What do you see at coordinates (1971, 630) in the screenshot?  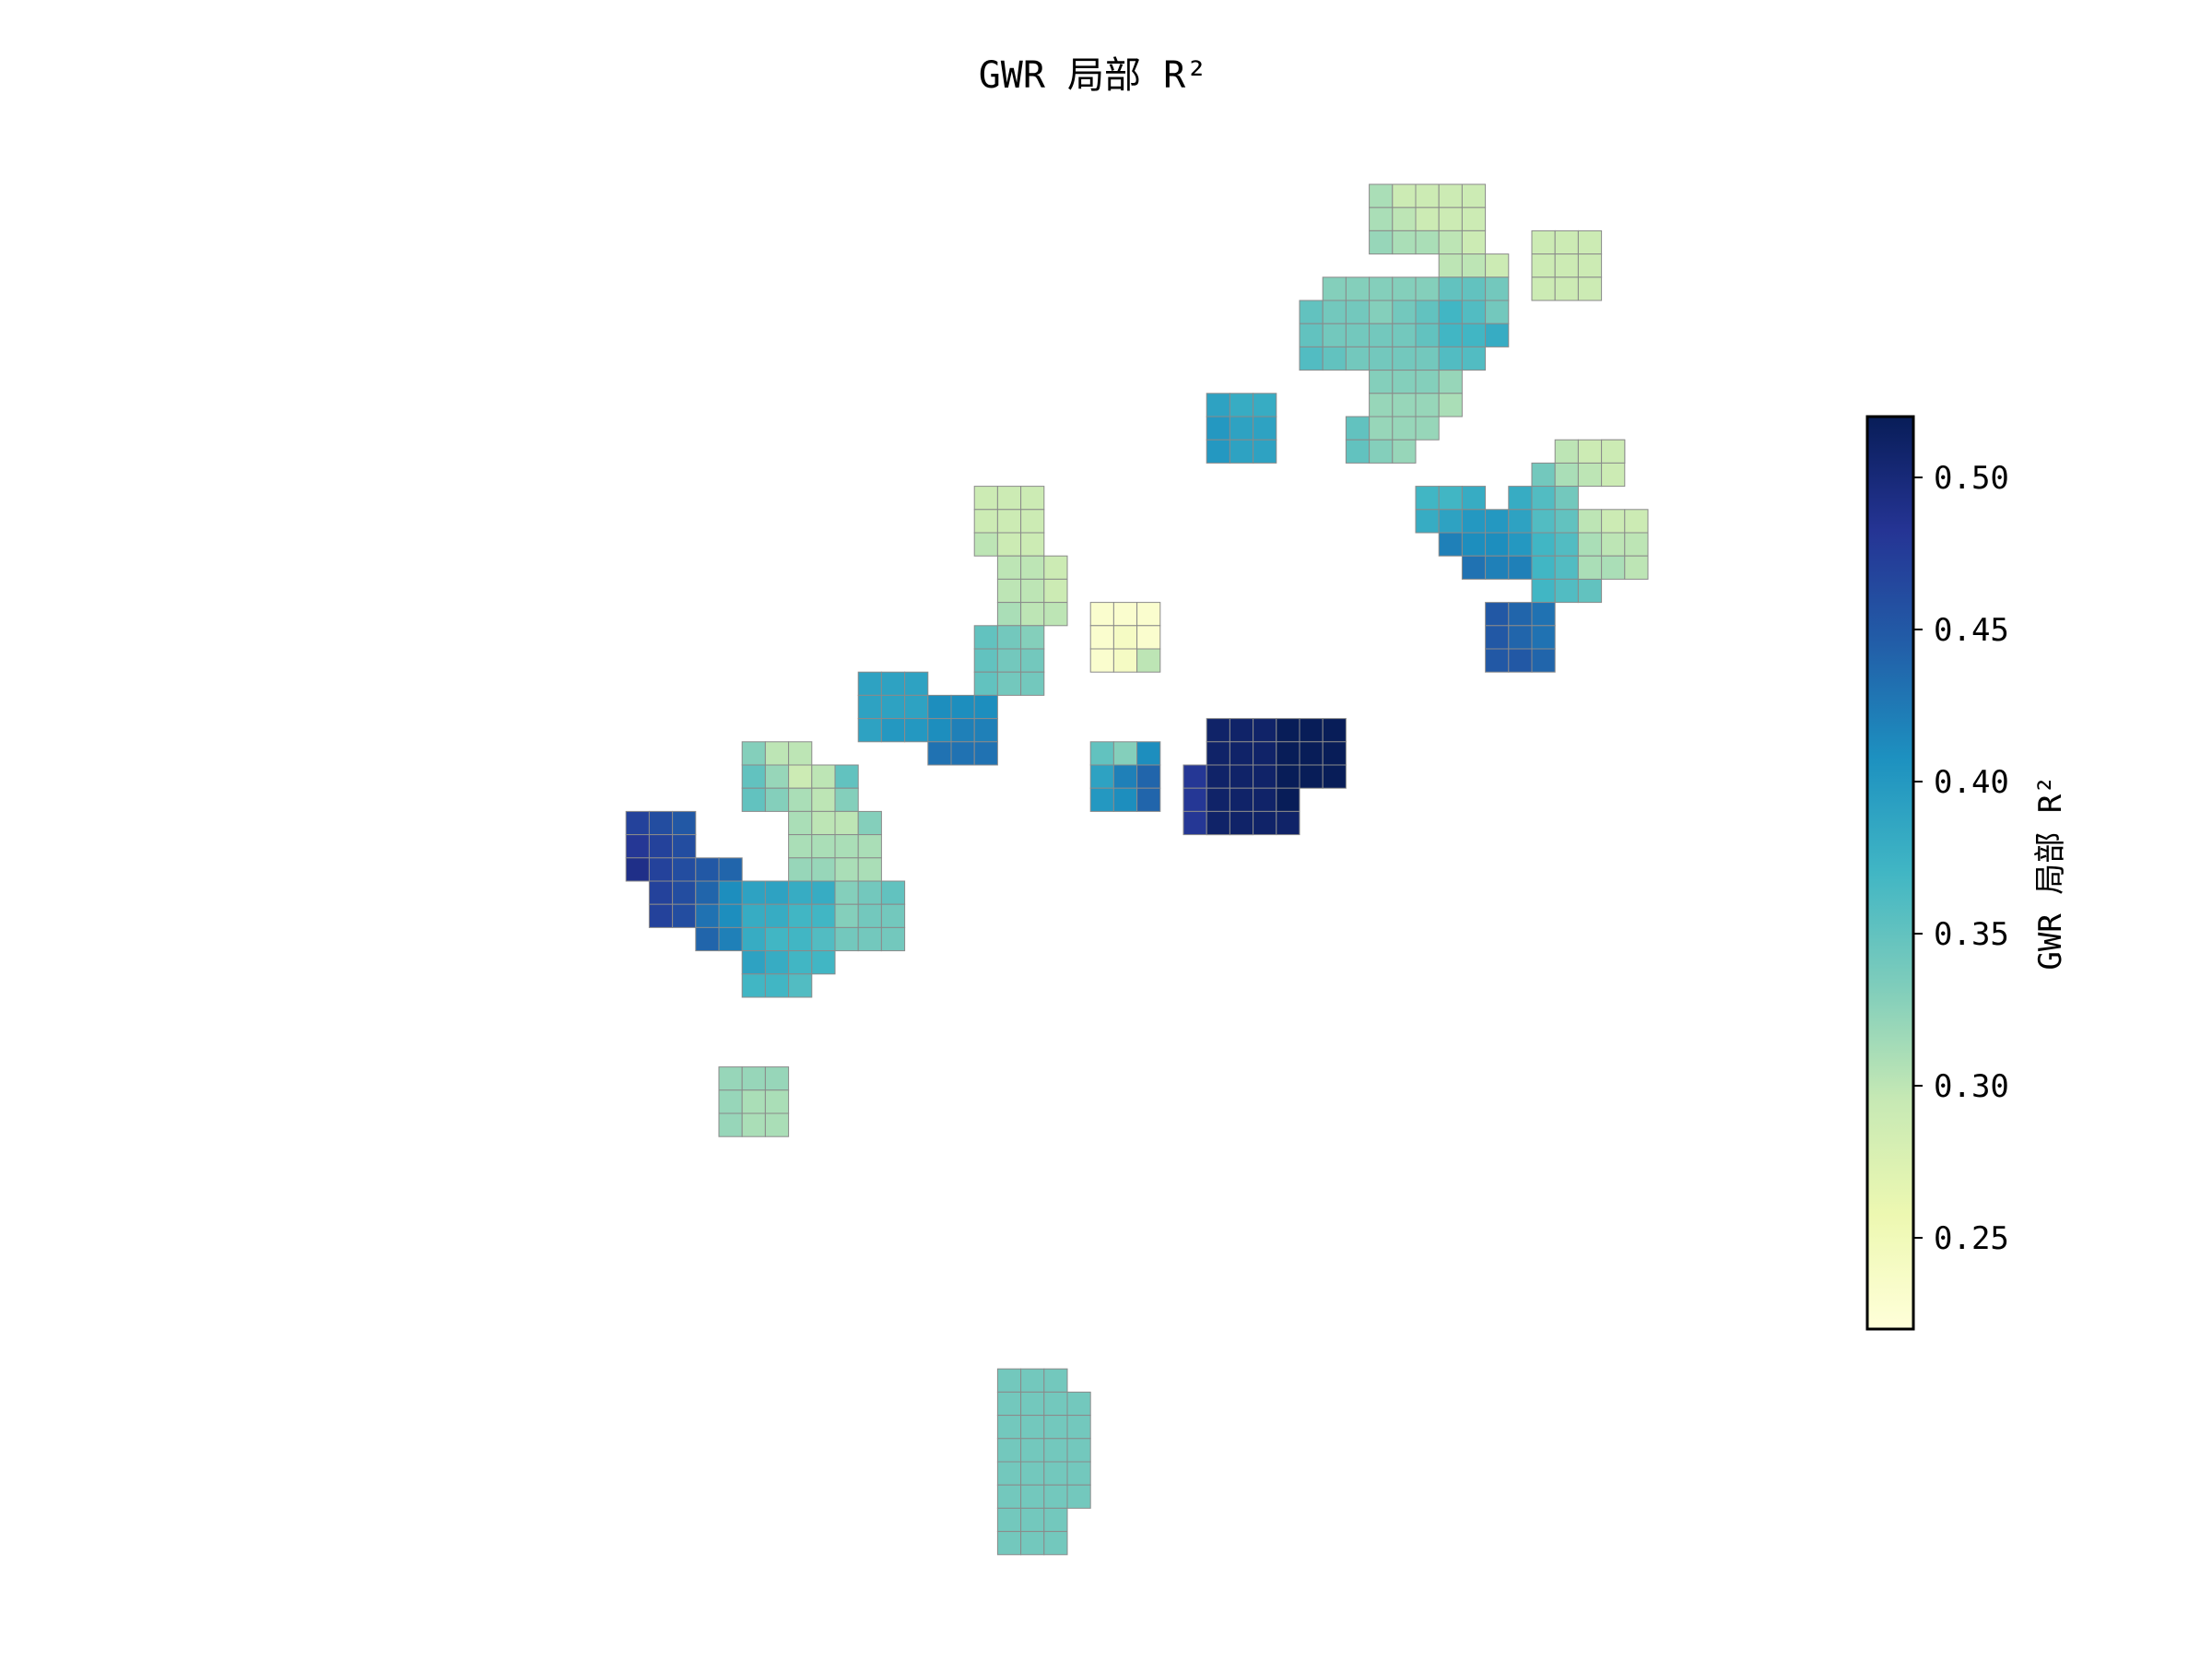 I see `colorbar-tick-label: 0.45` at bounding box center [1971, 630].